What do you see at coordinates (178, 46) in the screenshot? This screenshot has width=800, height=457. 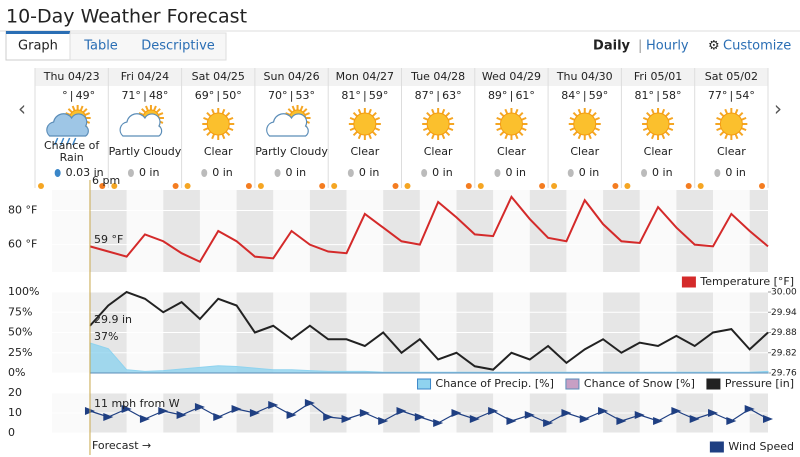 I see `tab: Descriptive` at bounding box center [178, 46].